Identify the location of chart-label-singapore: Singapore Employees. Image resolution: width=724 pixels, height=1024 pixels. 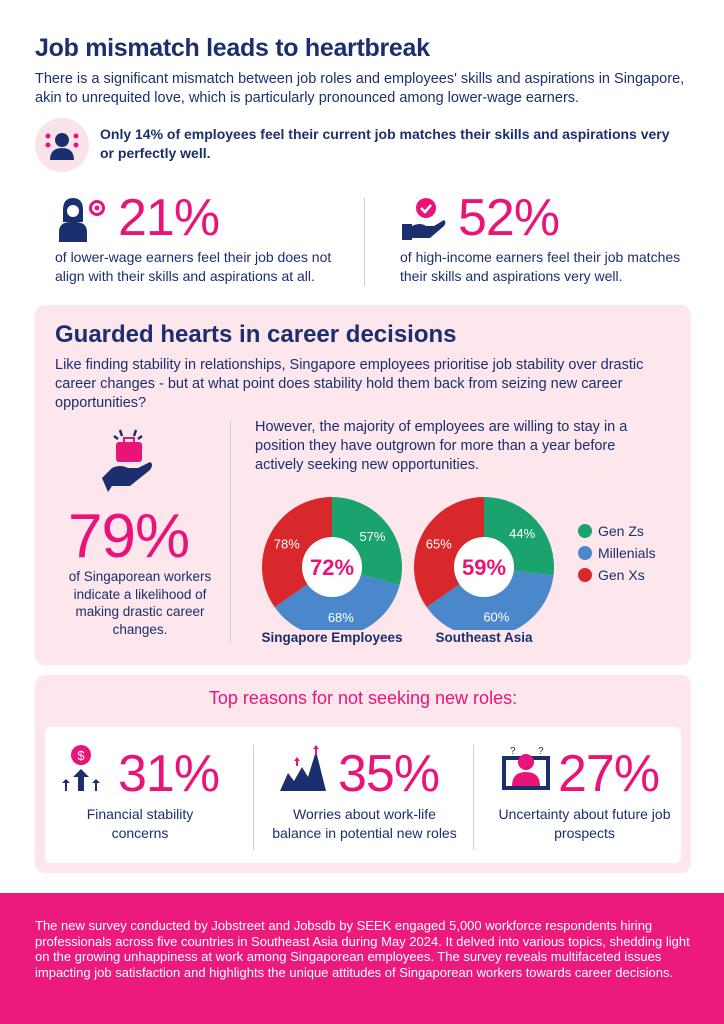
(332, 637).